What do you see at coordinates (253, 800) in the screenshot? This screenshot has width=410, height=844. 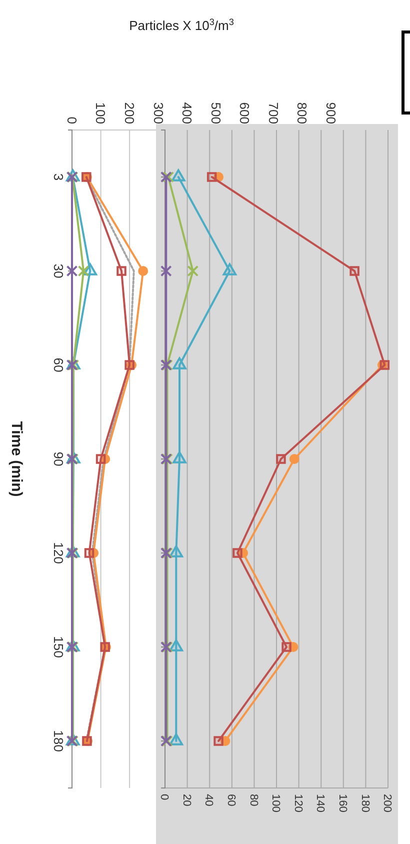 I see `x-tick-label: 80` at bounding box center [253, 800].